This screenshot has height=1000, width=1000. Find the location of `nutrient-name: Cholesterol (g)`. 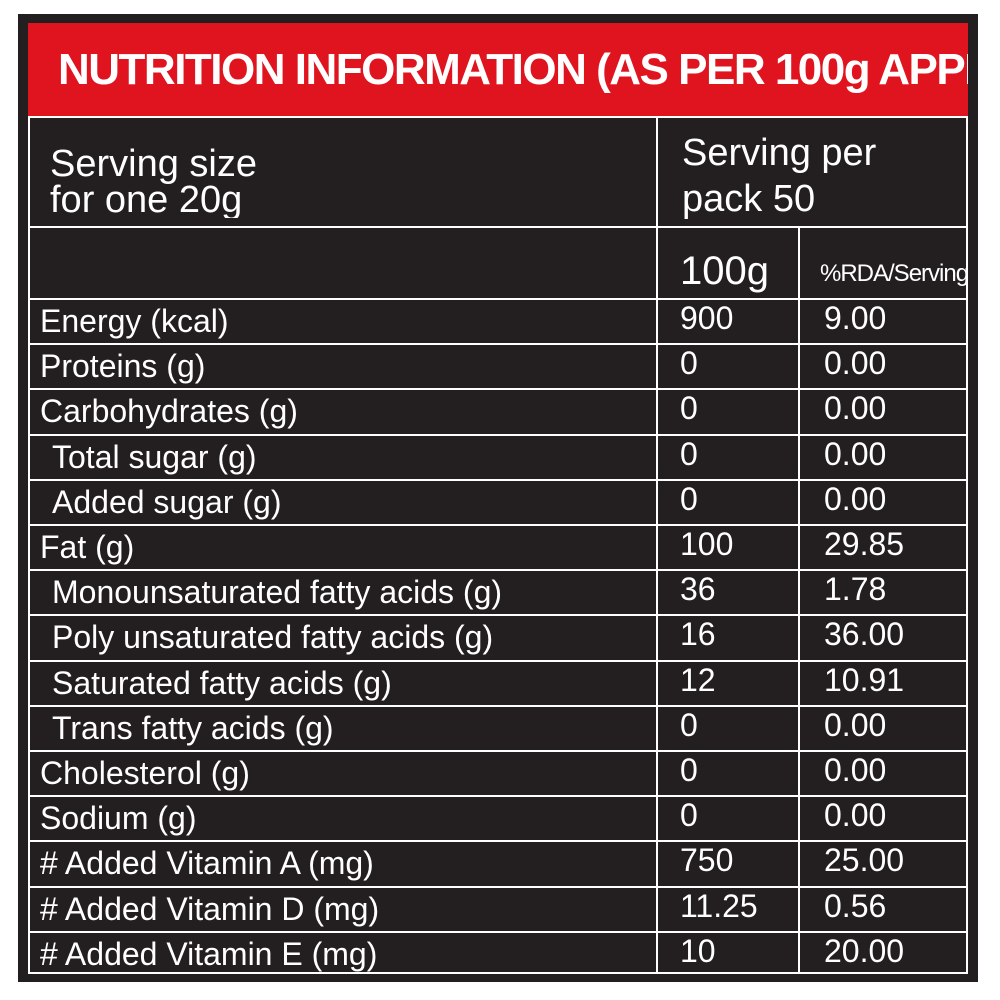

nutrient-name: Cholesterol (g) is located at coordinates (145, 773).